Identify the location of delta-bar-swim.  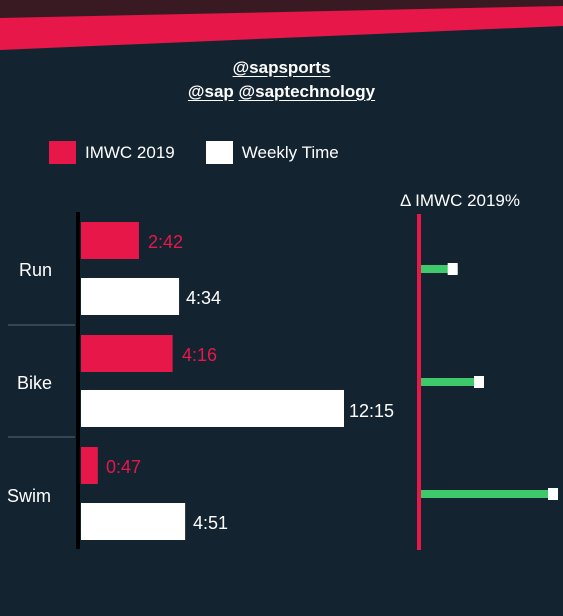
(489, 494).